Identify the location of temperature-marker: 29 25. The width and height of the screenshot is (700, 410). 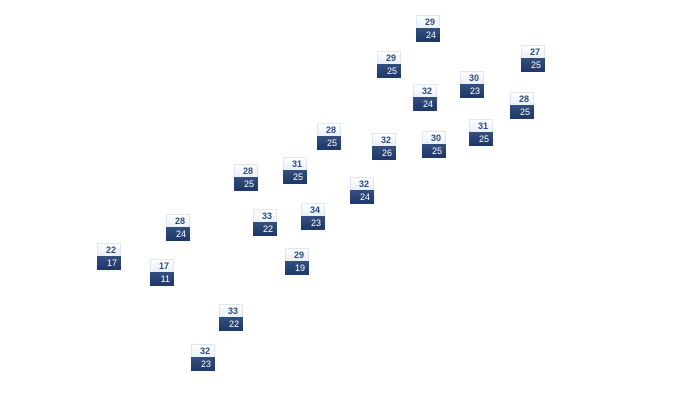
(389, 65).